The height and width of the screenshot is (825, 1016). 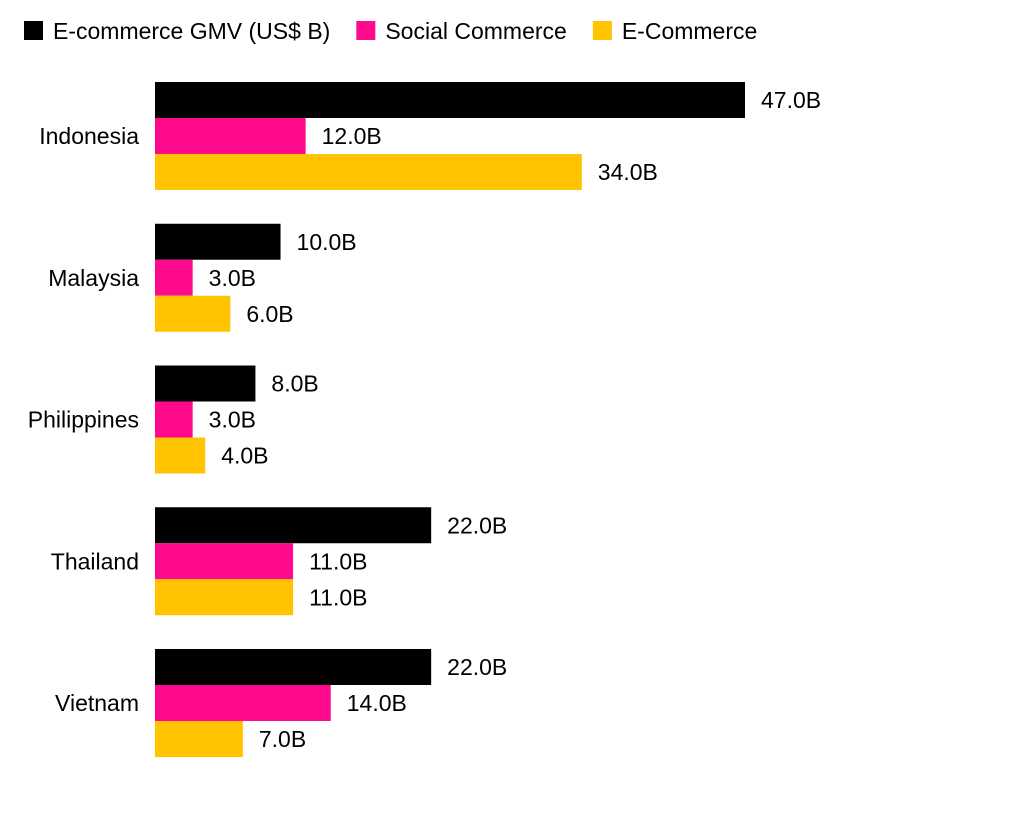 What do you see at coordinates (327, 242) in the screenshot?
I see `data-label: 10.0B` at bounding box center [327, 242].